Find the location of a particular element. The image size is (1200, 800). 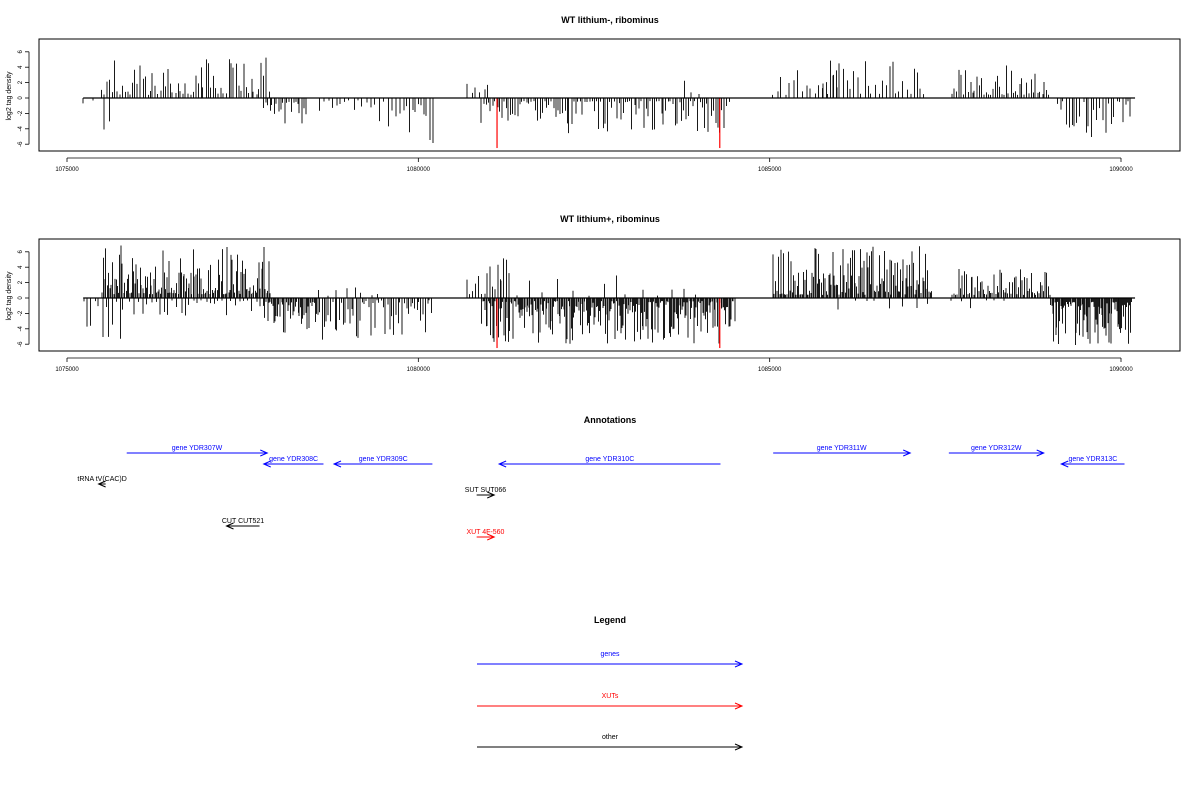

annotation-feature: gene YDR308C is located at coordinates (293, 462).